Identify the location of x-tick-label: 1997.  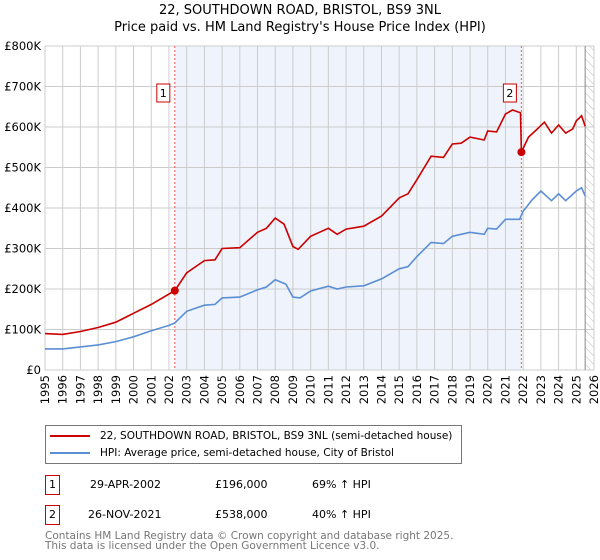
(80, 389).